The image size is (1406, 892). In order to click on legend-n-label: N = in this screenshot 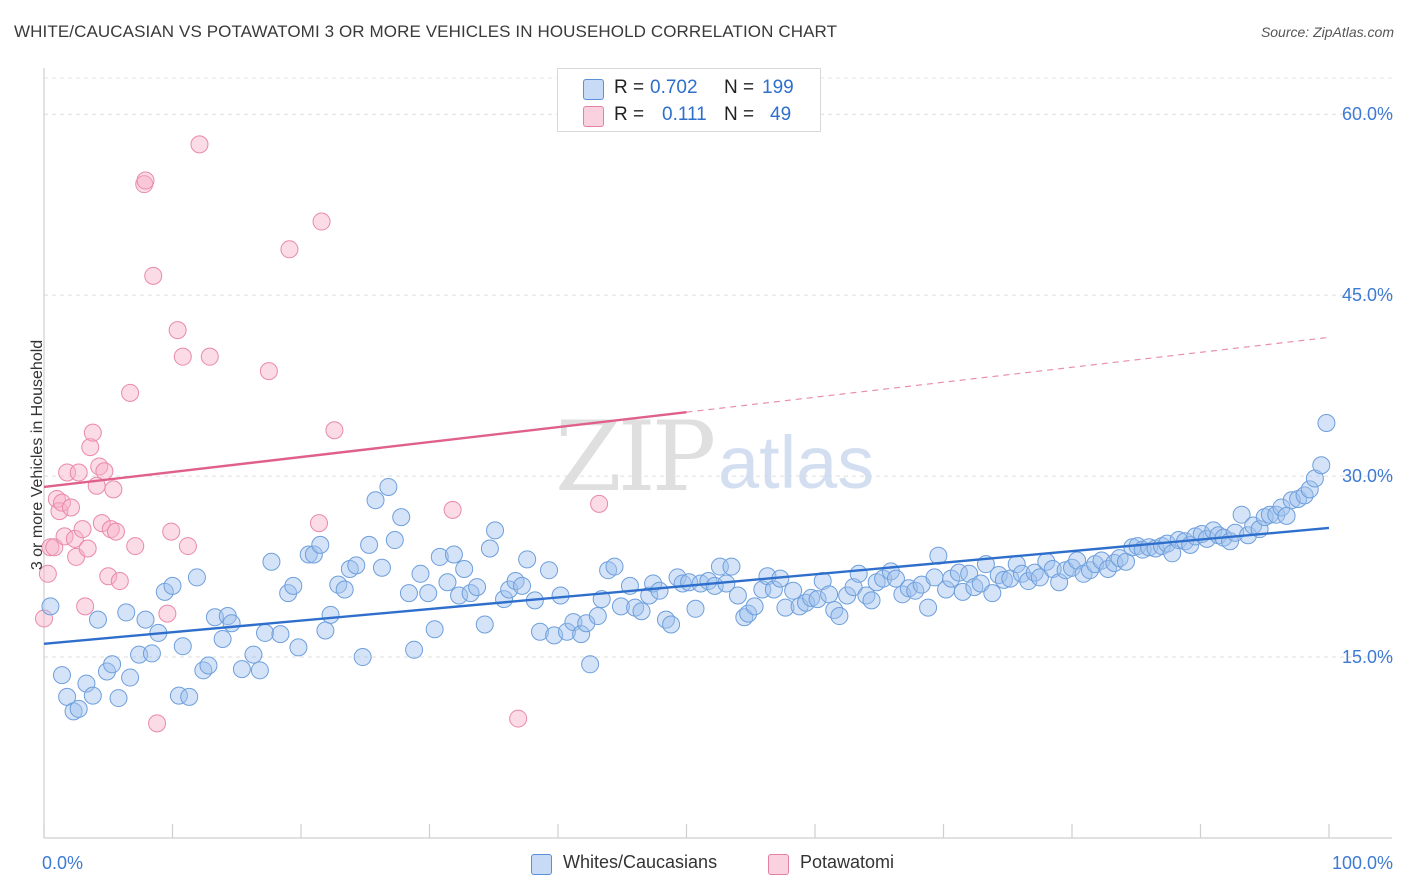, I will do `click(739, 87)`.